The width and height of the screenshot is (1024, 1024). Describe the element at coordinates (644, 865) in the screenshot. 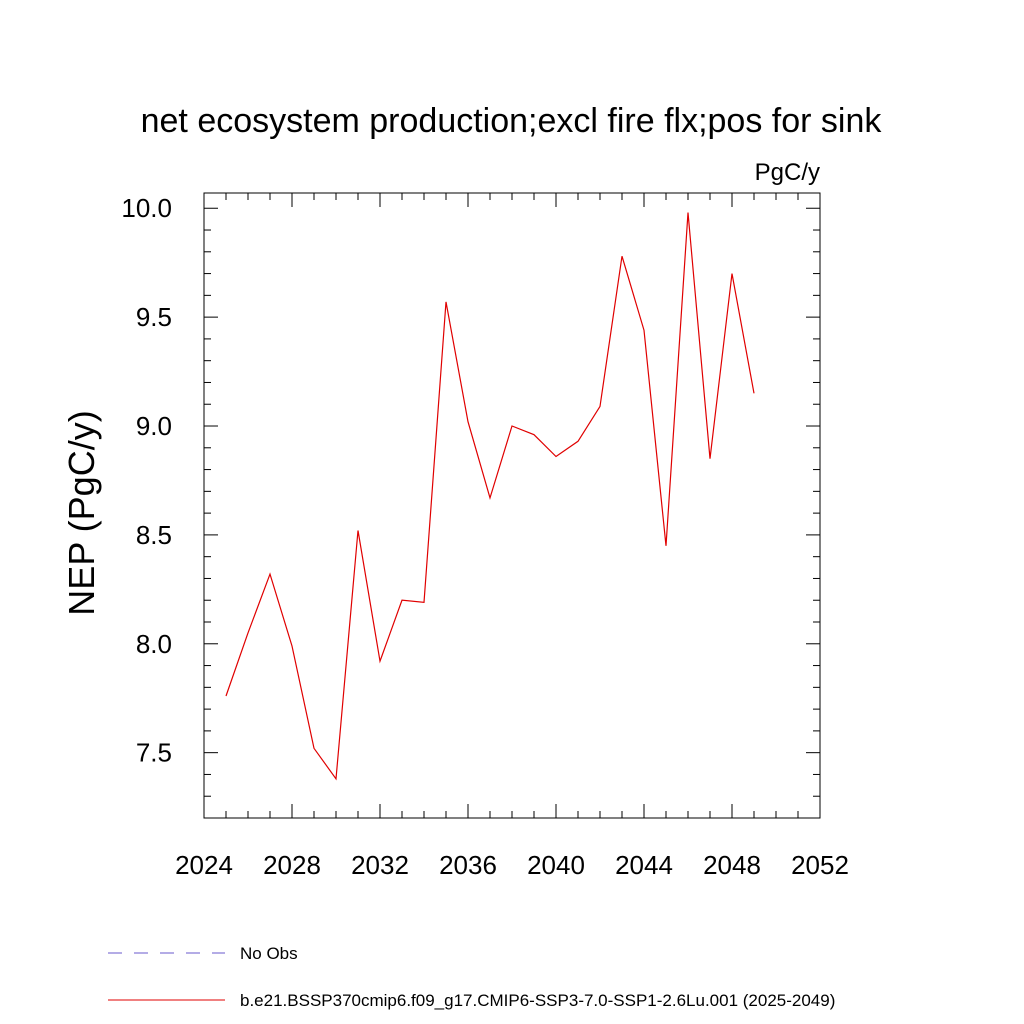

I see `x-tick-label: 2044` at that location.